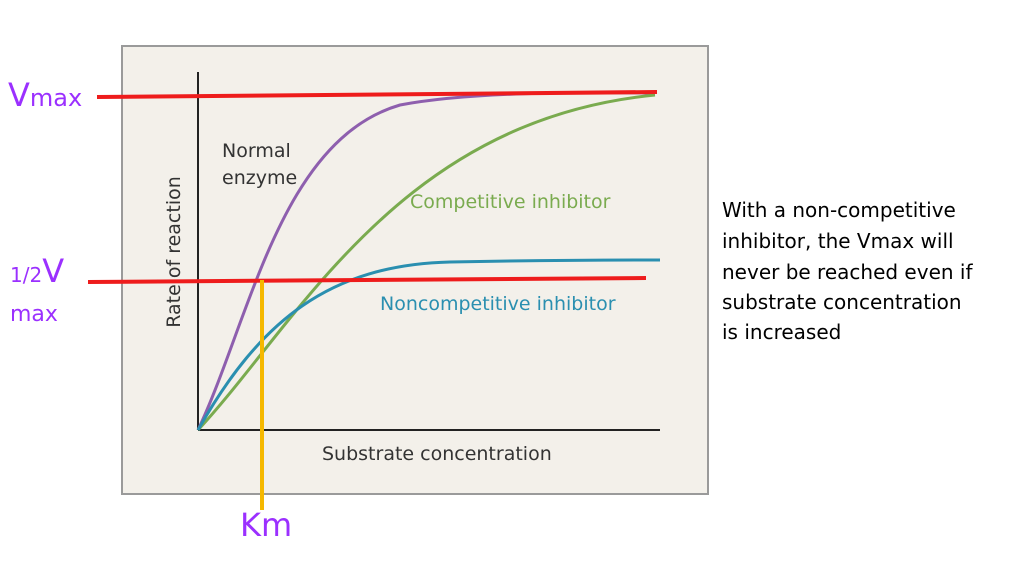  What do you see at coordinates (266, 525) in the screenshot?
I see `km-label: Km` at bounding box center [266, 525].